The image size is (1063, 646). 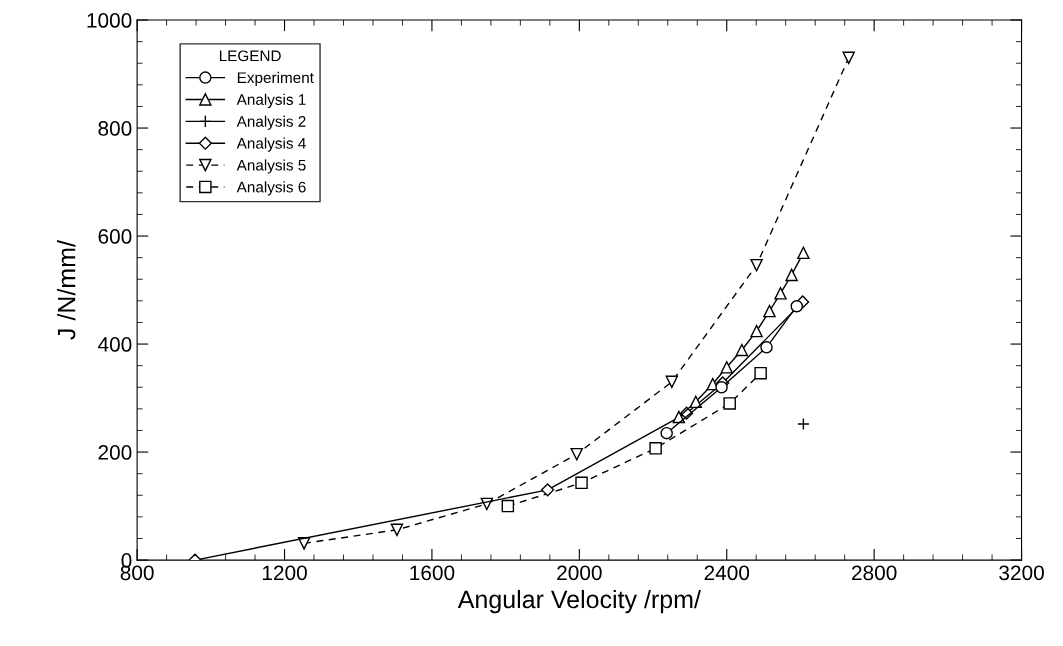 I want to click on x-tick-label: 2400, so click(x=727, y=573).